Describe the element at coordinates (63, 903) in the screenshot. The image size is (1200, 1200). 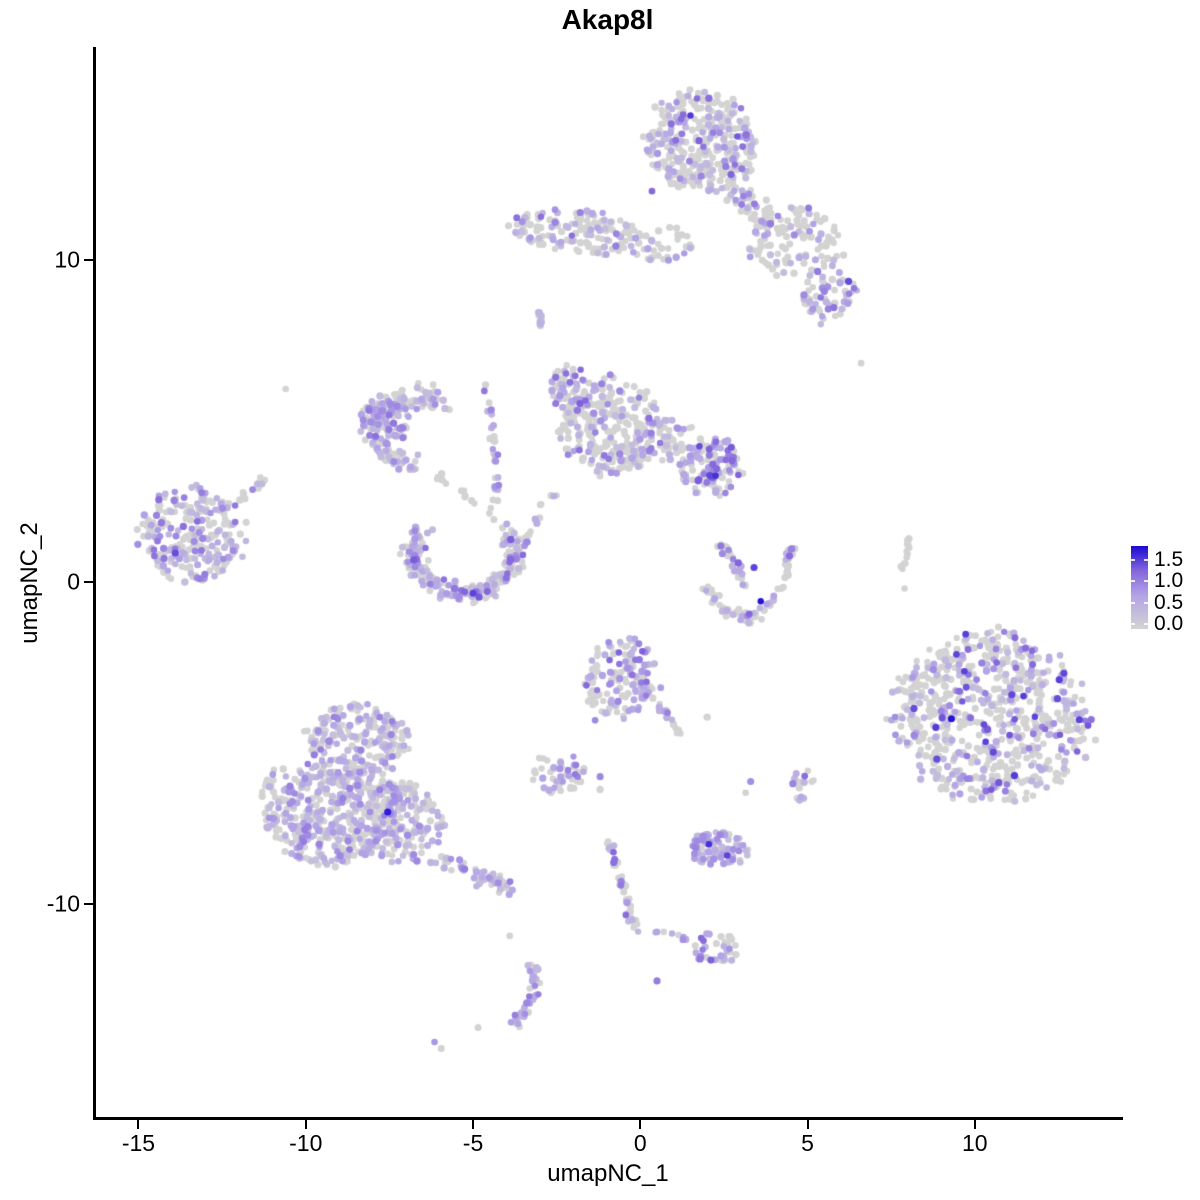
I see `y-tick-label: -10` at that location.